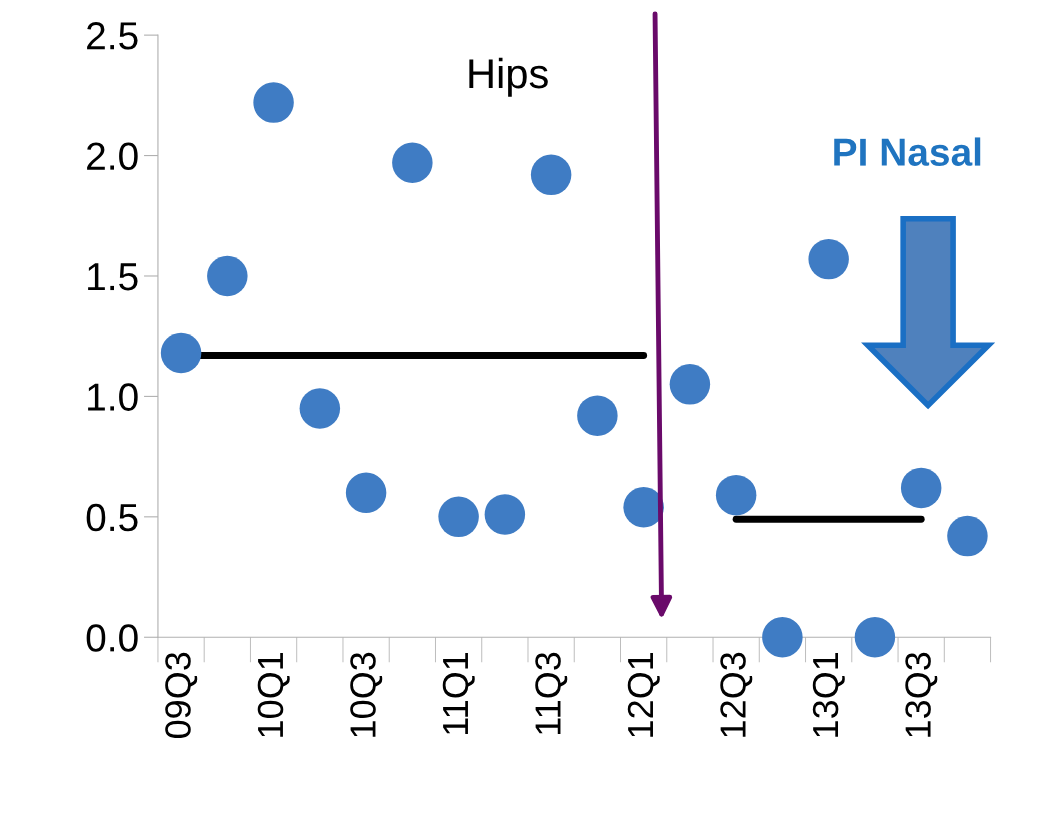 The height and width of the screenshot is (817, 1046). What do you see at coordinates (736, 694) in the screenshot?
I see `x-tick-label: 12Q3` at bounding box center [736, 694].